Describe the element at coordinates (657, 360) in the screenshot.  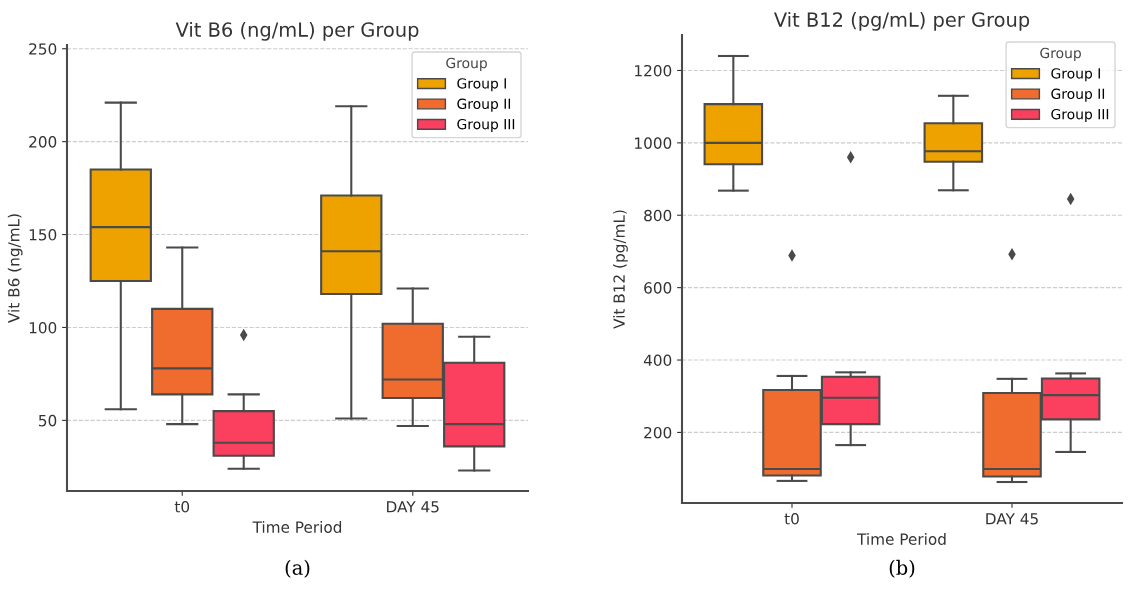
I see `y-tick-label: 400` at that location.